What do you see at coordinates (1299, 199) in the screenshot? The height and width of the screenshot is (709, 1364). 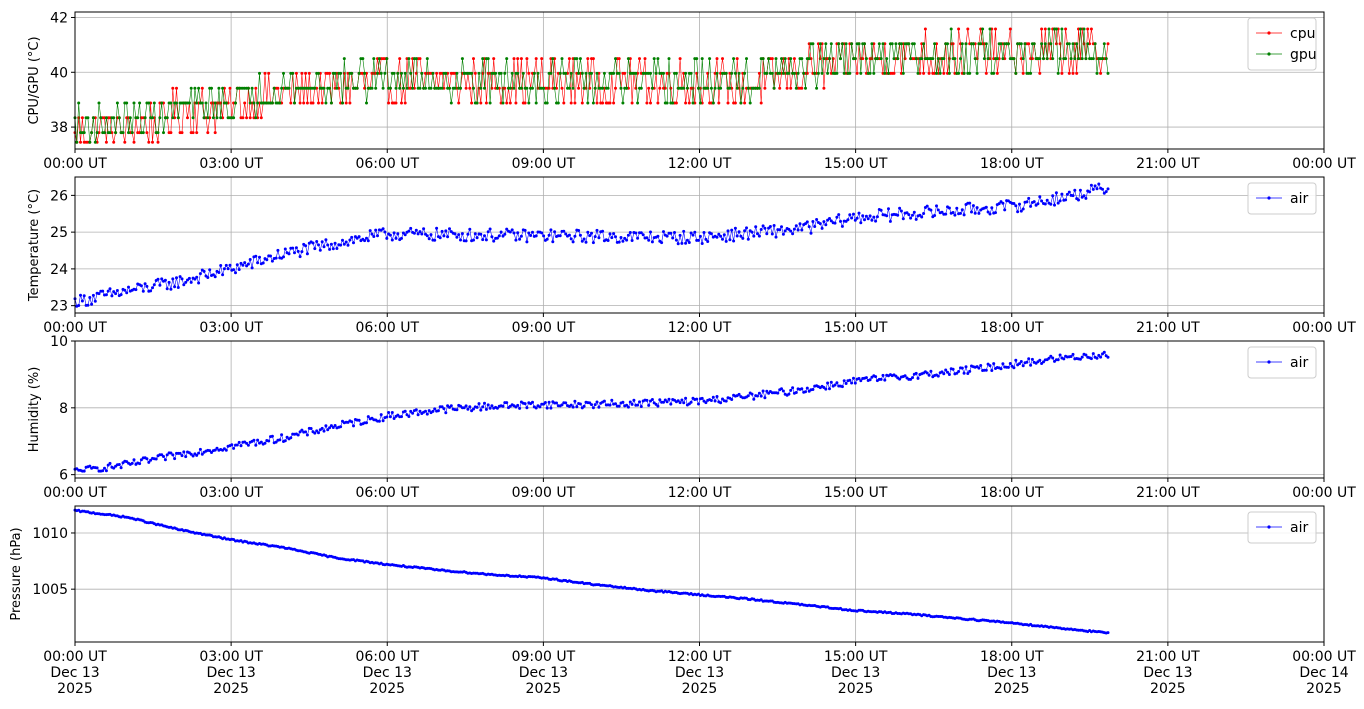 I see `legend-label: air` at bounding box center [1299, 199].